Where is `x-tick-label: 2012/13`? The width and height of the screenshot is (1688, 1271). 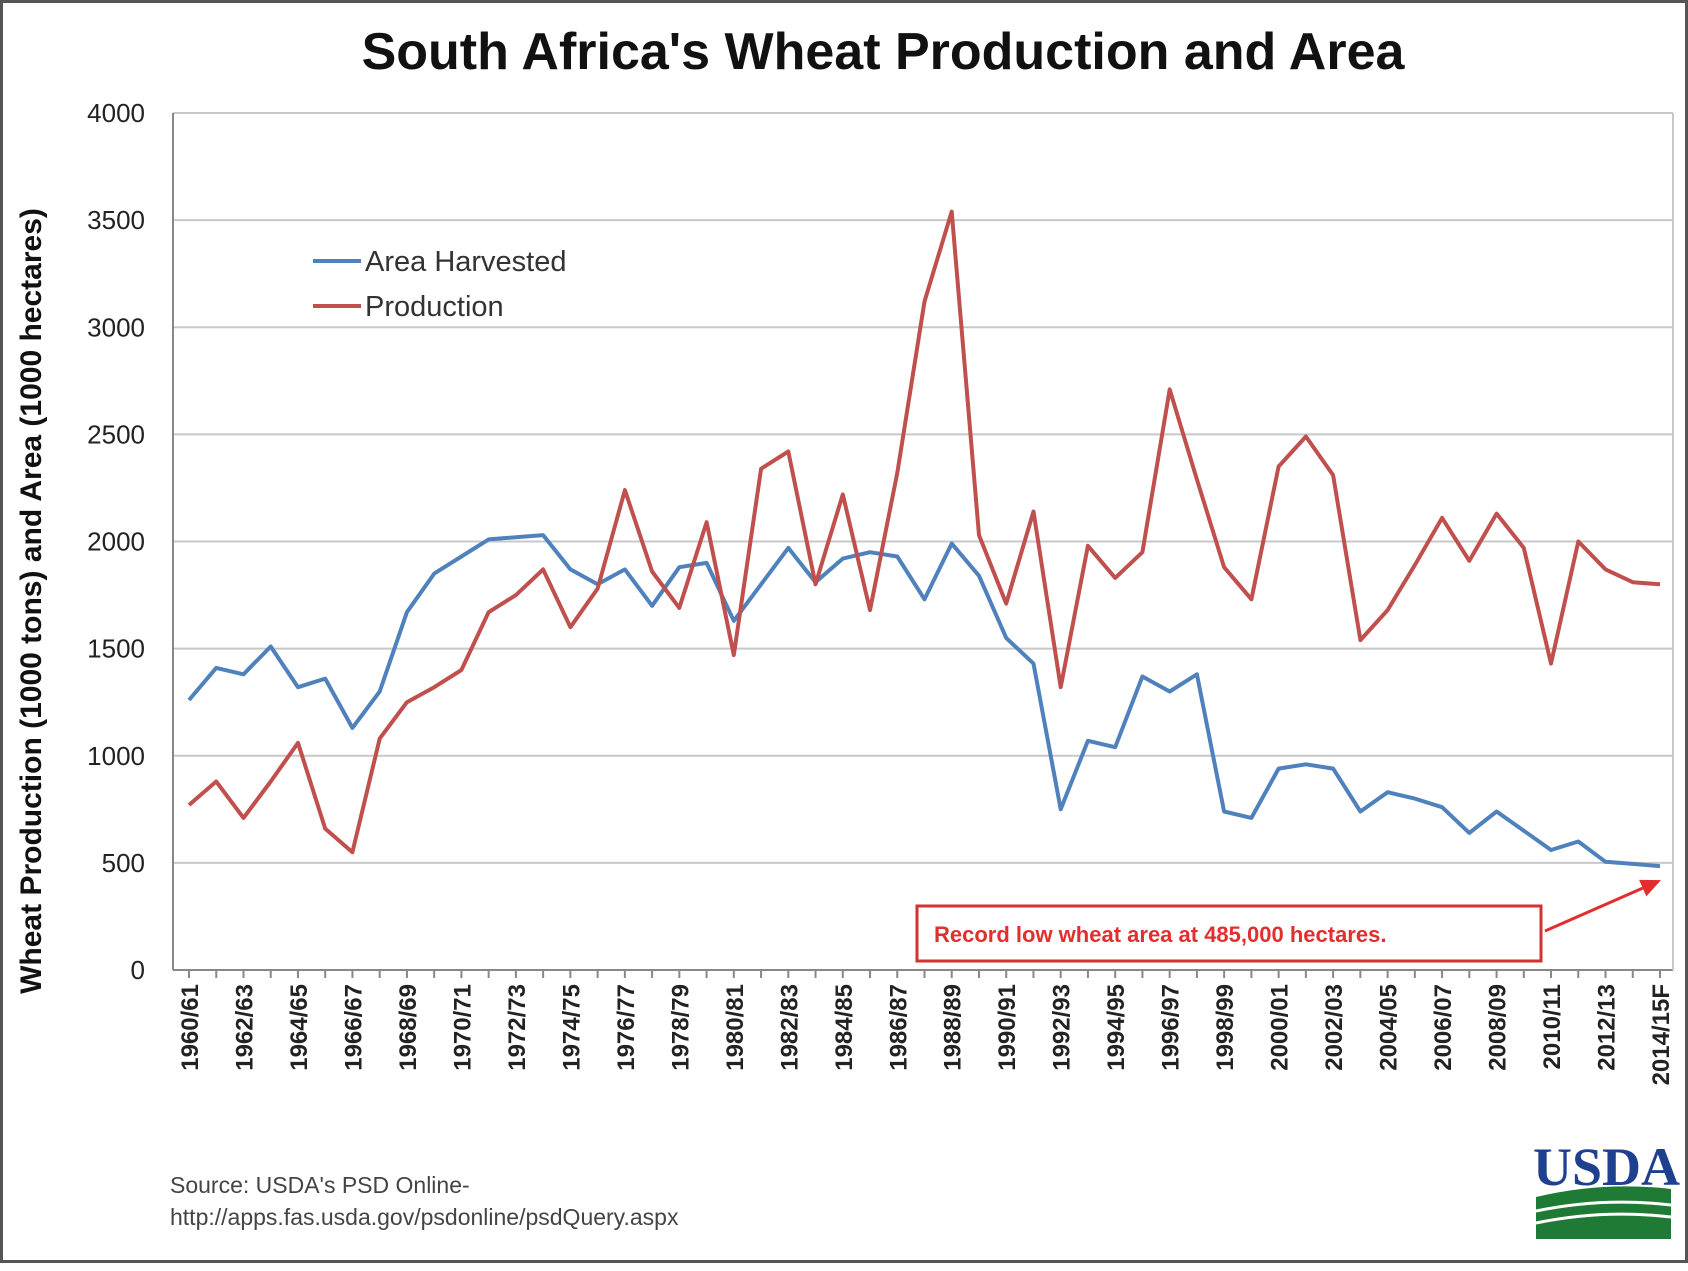 x-tick-label: 2012/13 is located at coordinates (1607, 1027).